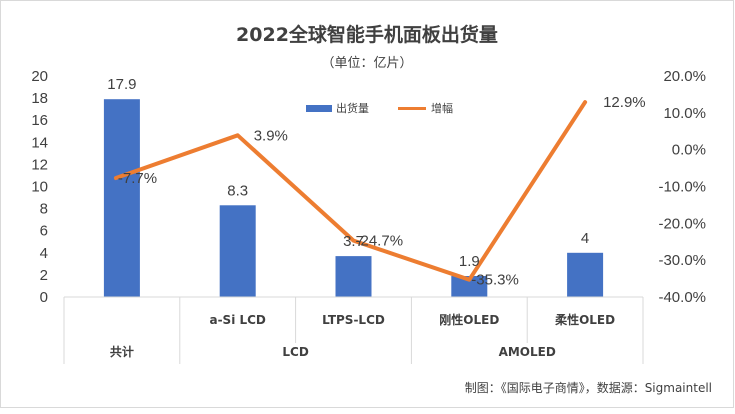 This screenshot has height=414, width=735. I want to click on growth-value-label: -35.3%, so click(495, 280).